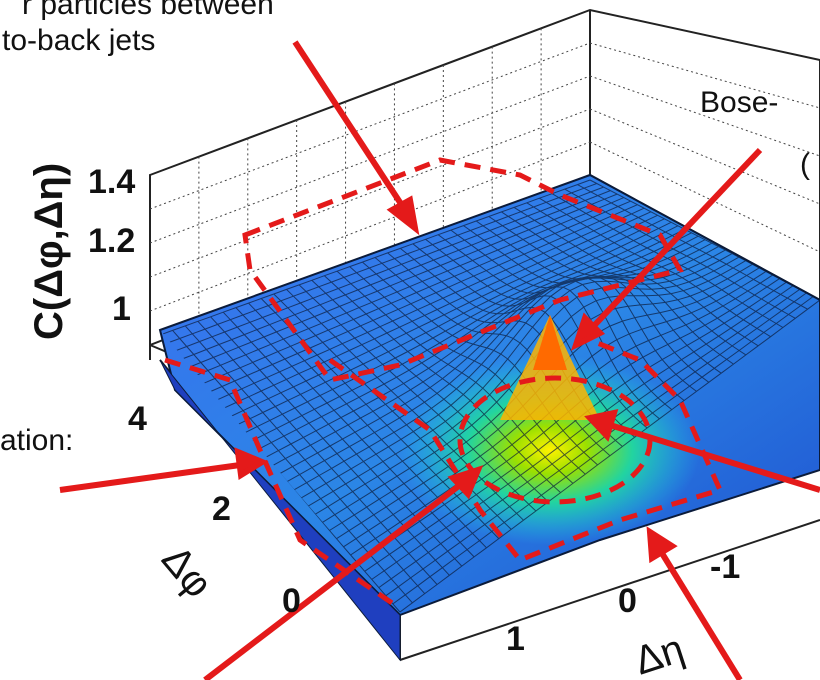 Image resolution: width=820 pixels, height=680 pixels. I want to click on side-face, so click(280, 510).